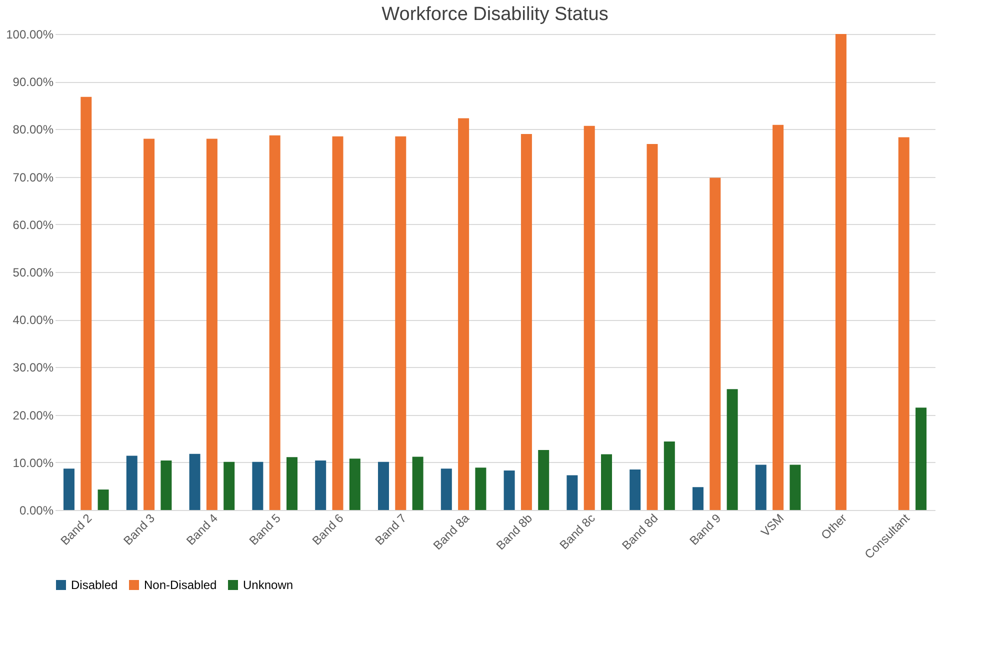 This screenshot has width=986, height=650. Describe the element at coordinates (268, 585) in the screenshot. I see `legend-label: Unknown` at that location.